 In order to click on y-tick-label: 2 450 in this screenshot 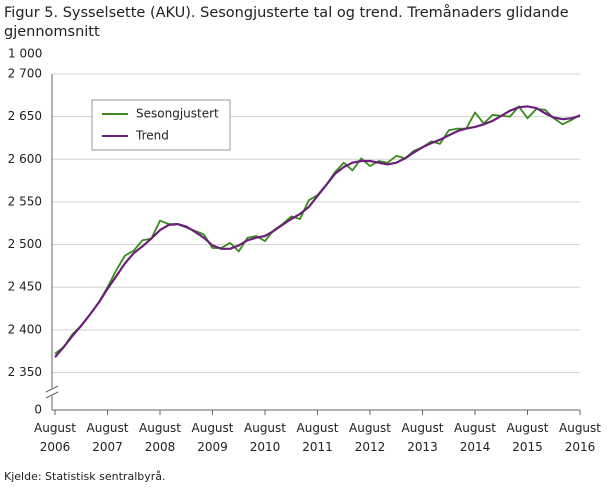, I will do `click(25, 287)`.